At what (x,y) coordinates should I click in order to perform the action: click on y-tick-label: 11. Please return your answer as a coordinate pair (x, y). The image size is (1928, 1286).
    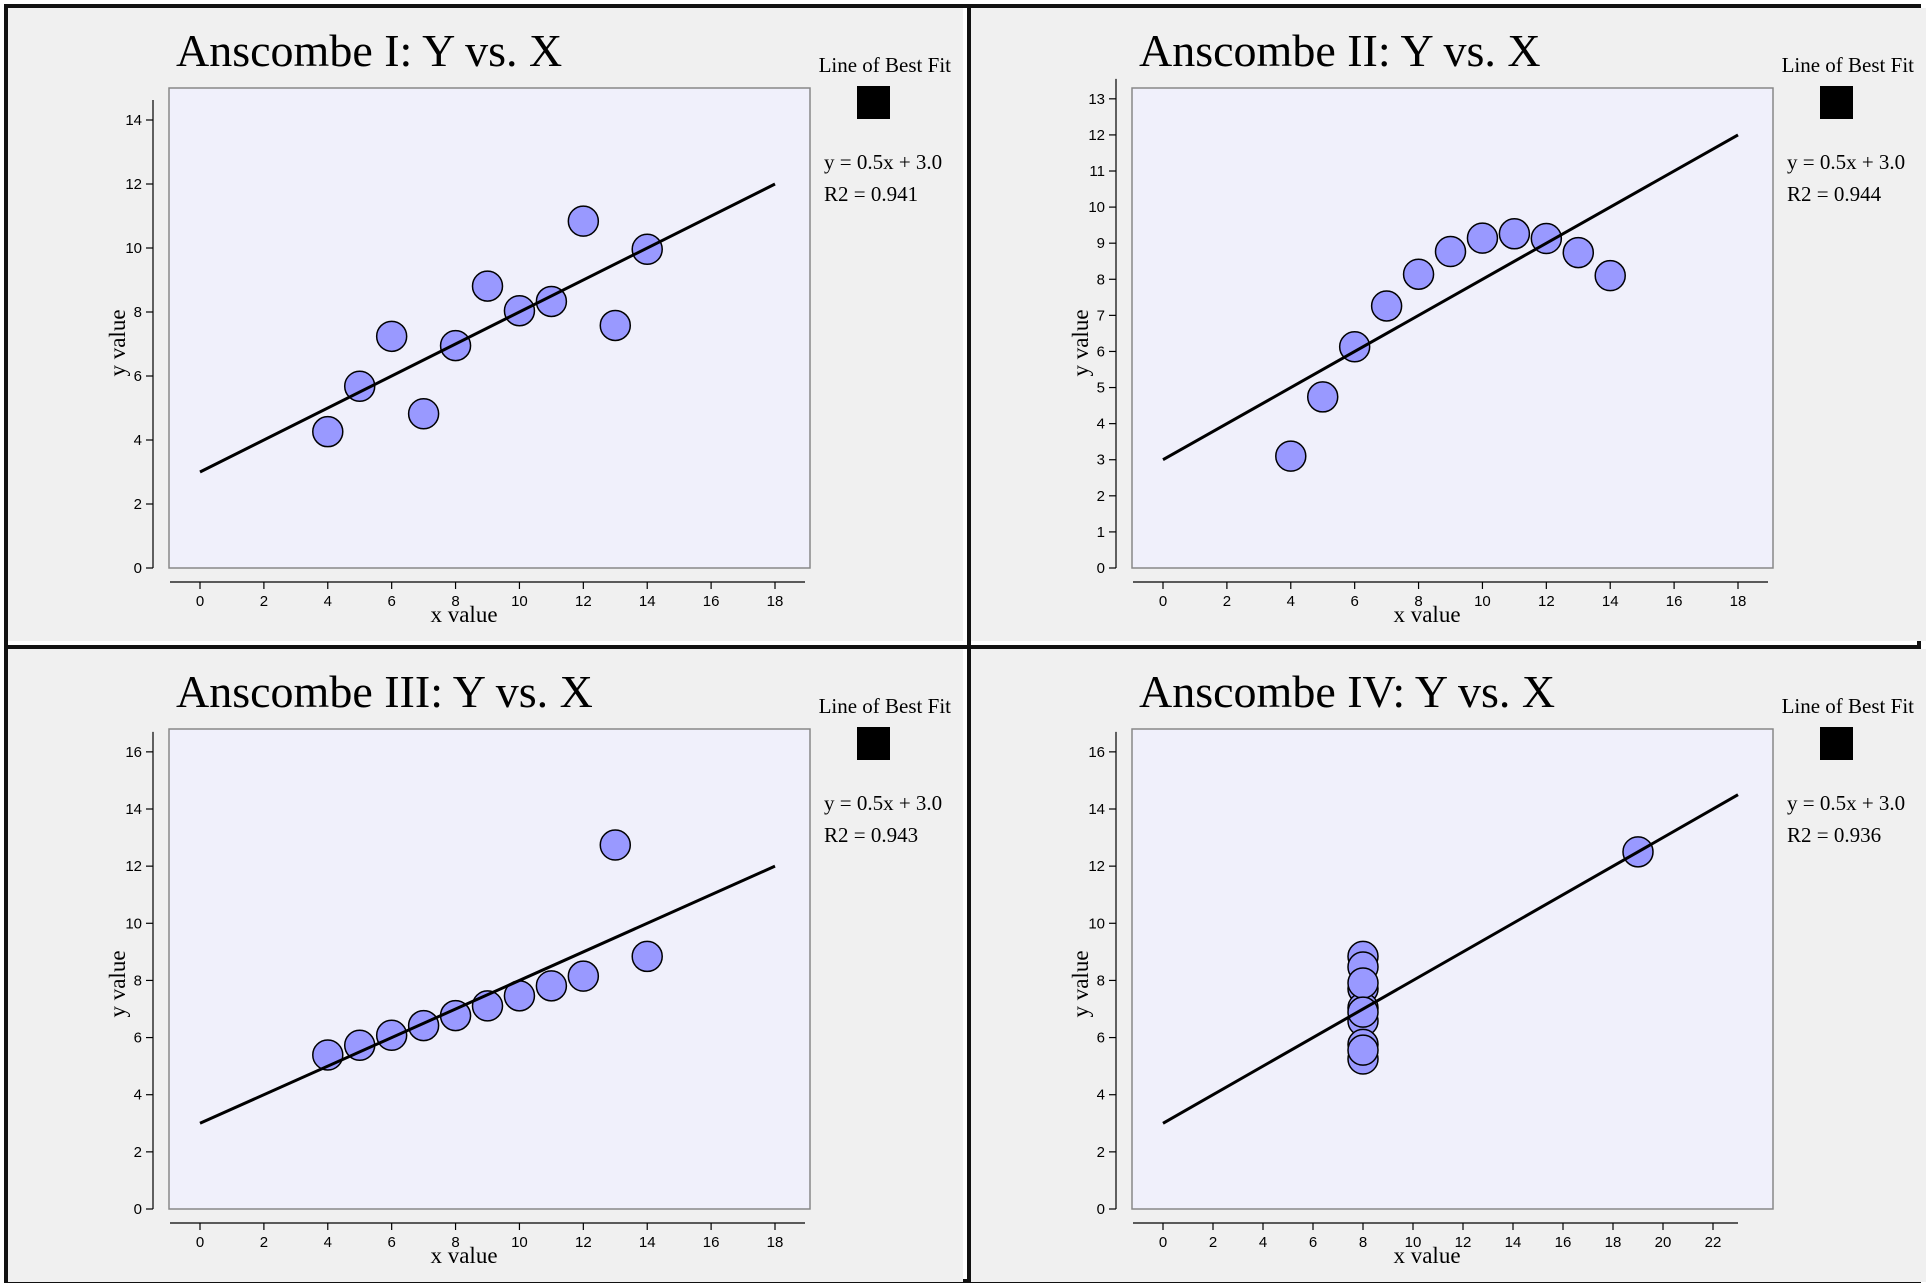
    Looking at the image, I should click on (1097, 171).